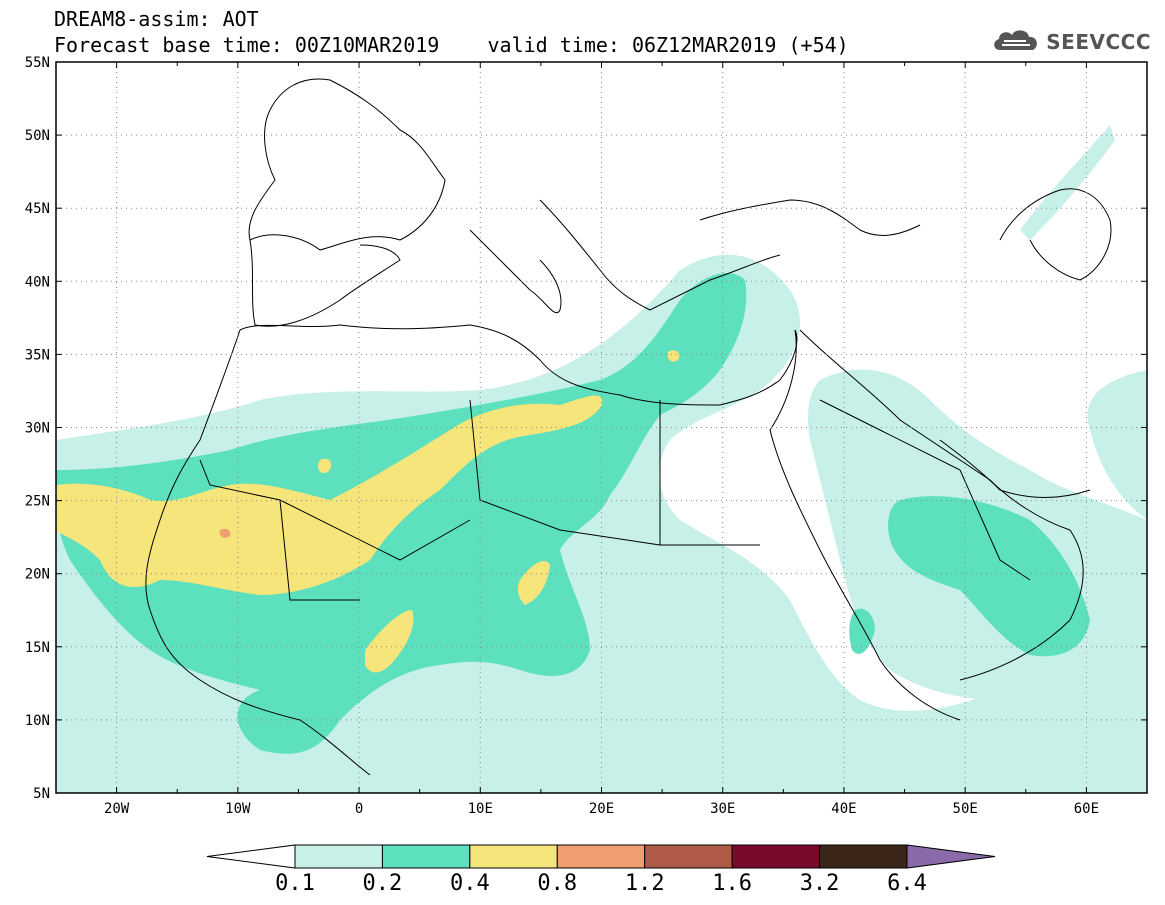 The width and height of the screenshot is (1165, 905). I want to click on lon-label: 20W, so click(117, 809).